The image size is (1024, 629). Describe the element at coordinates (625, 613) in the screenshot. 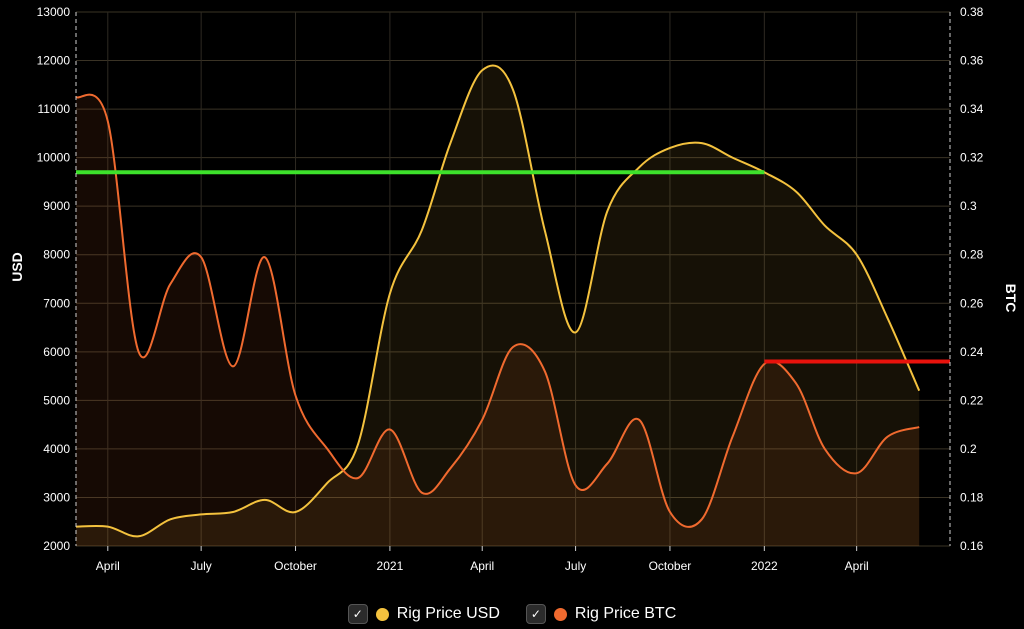

I see `legend-label-btc: Rig Price BTC` at that location.